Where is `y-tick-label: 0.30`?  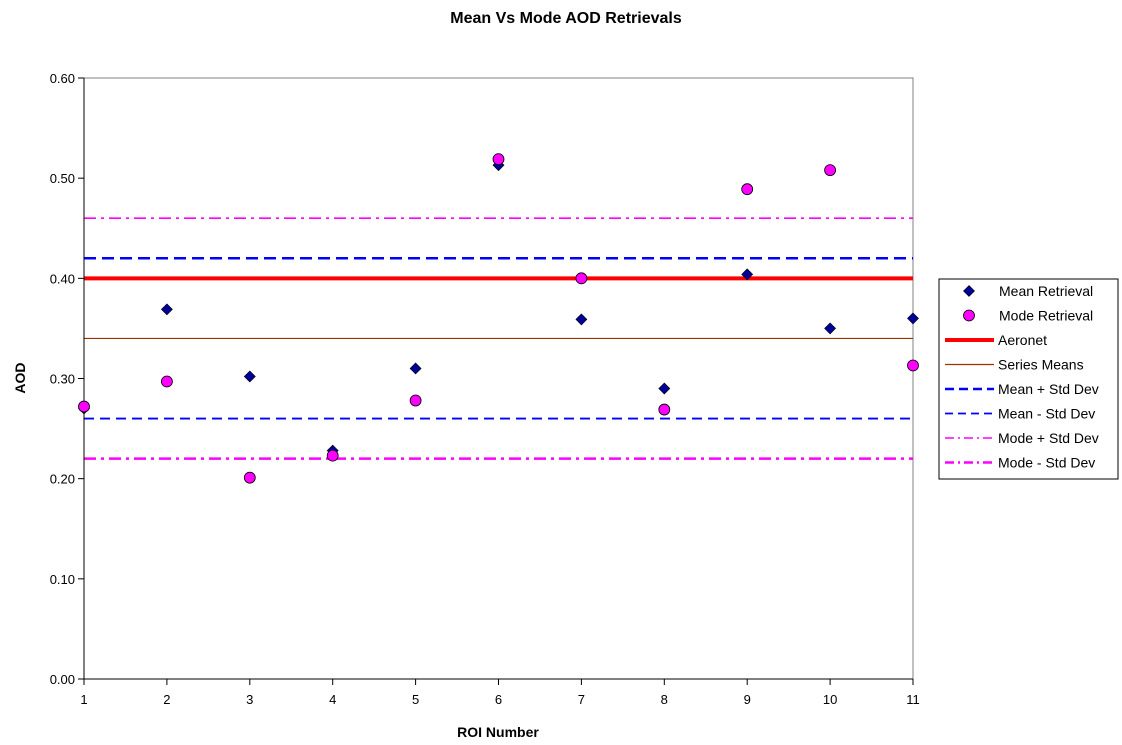 y-tick-label: 0.30 is located at coordinates (62, 379).